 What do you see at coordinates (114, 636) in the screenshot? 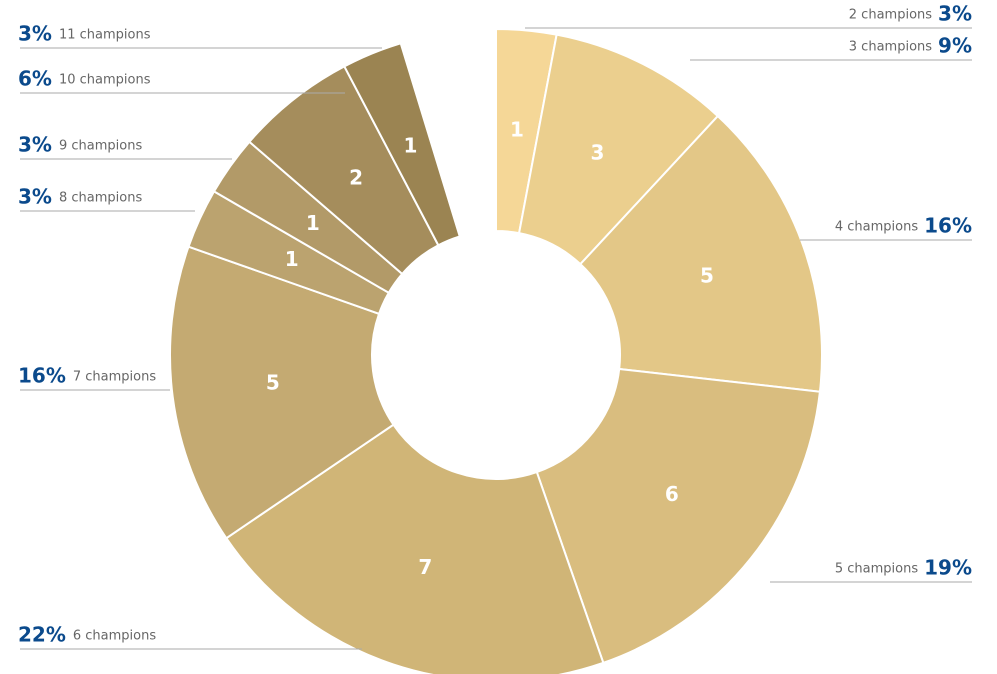
I see `category-label: 6 champions` at bounding box center [114, 636].